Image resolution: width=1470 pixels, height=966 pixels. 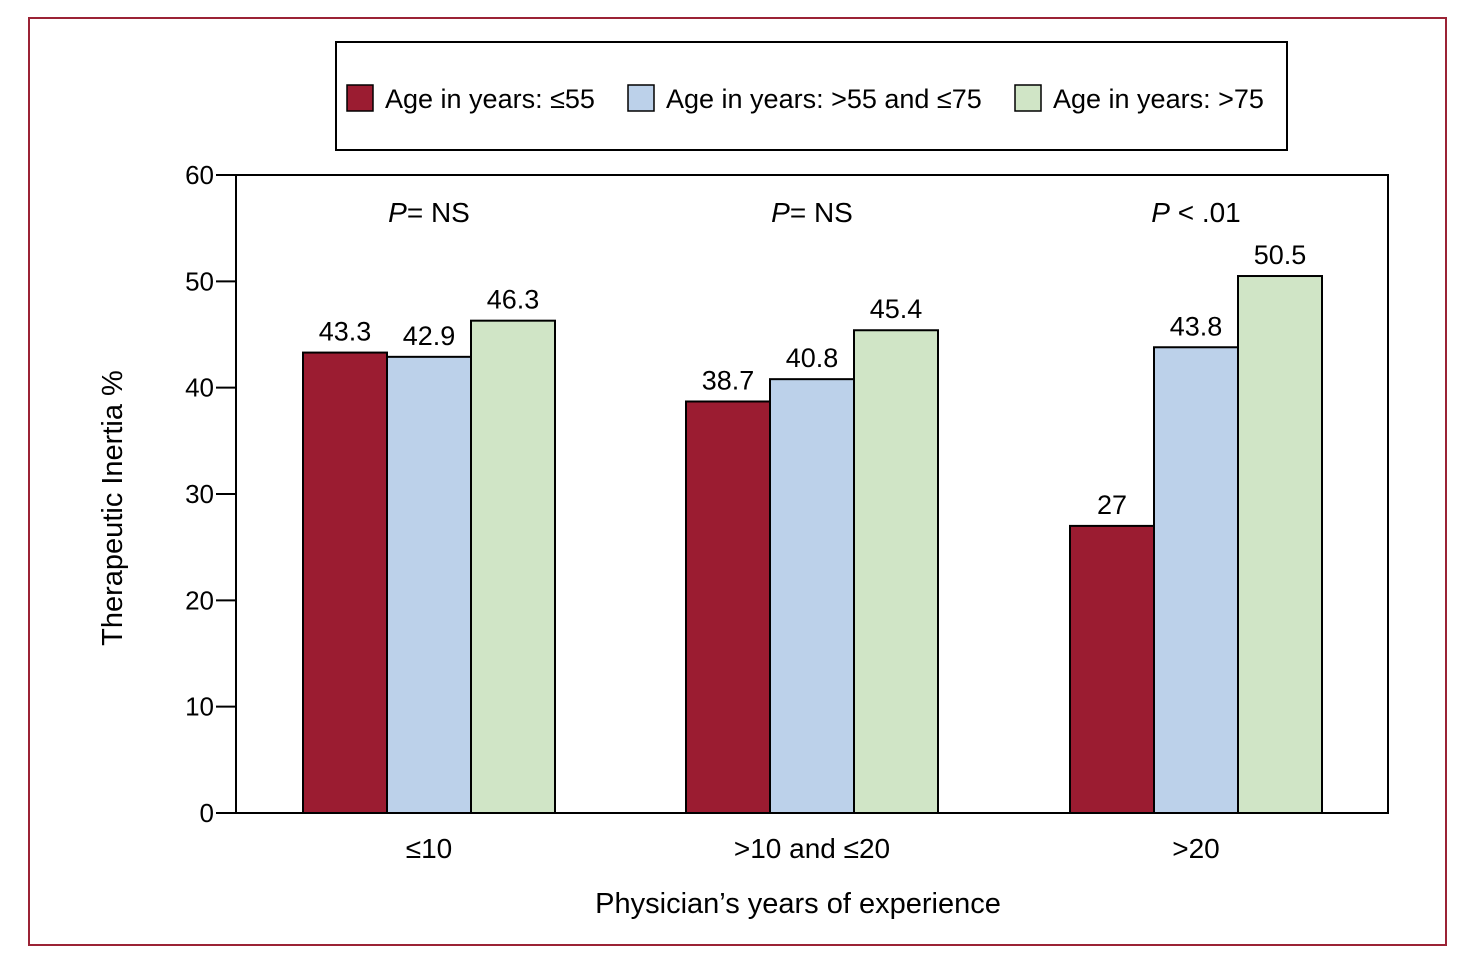 I want to click on legend-label: Age in years: >75, so click(x=1158, y=99).